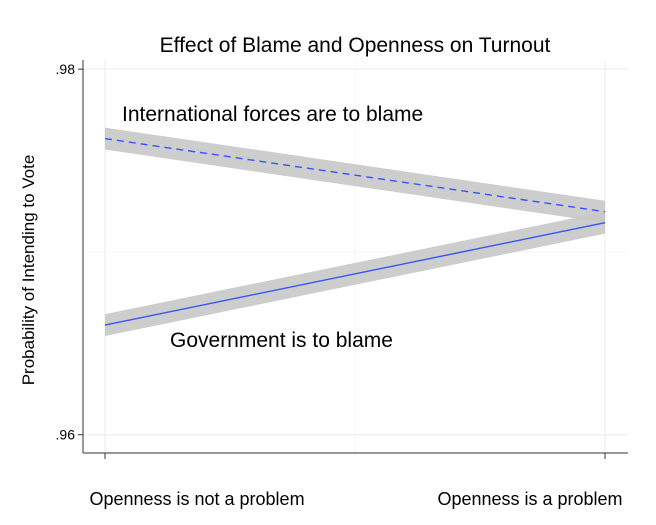  I want to click on y-tick-label-1: .98, so click(66, 69).